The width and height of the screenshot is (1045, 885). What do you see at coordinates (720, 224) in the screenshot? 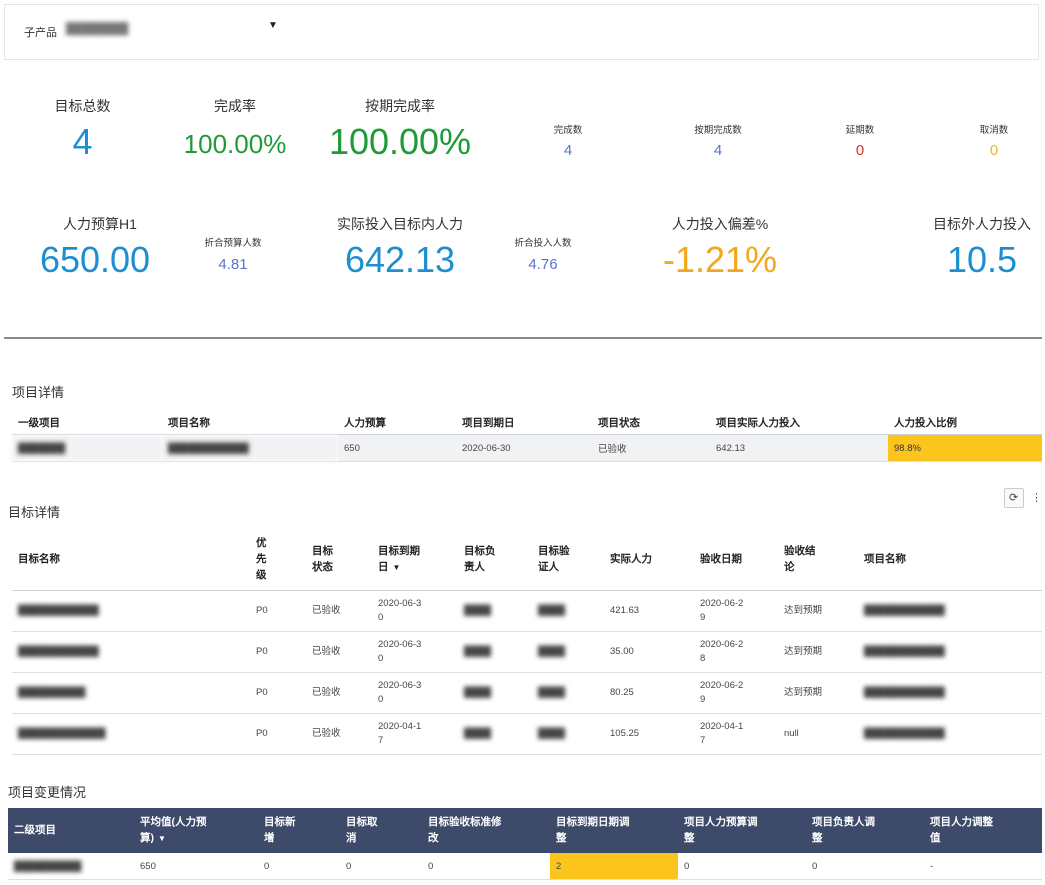
I see `deviation-label: 人力投入偏差%` at bounding box center [720, 224].